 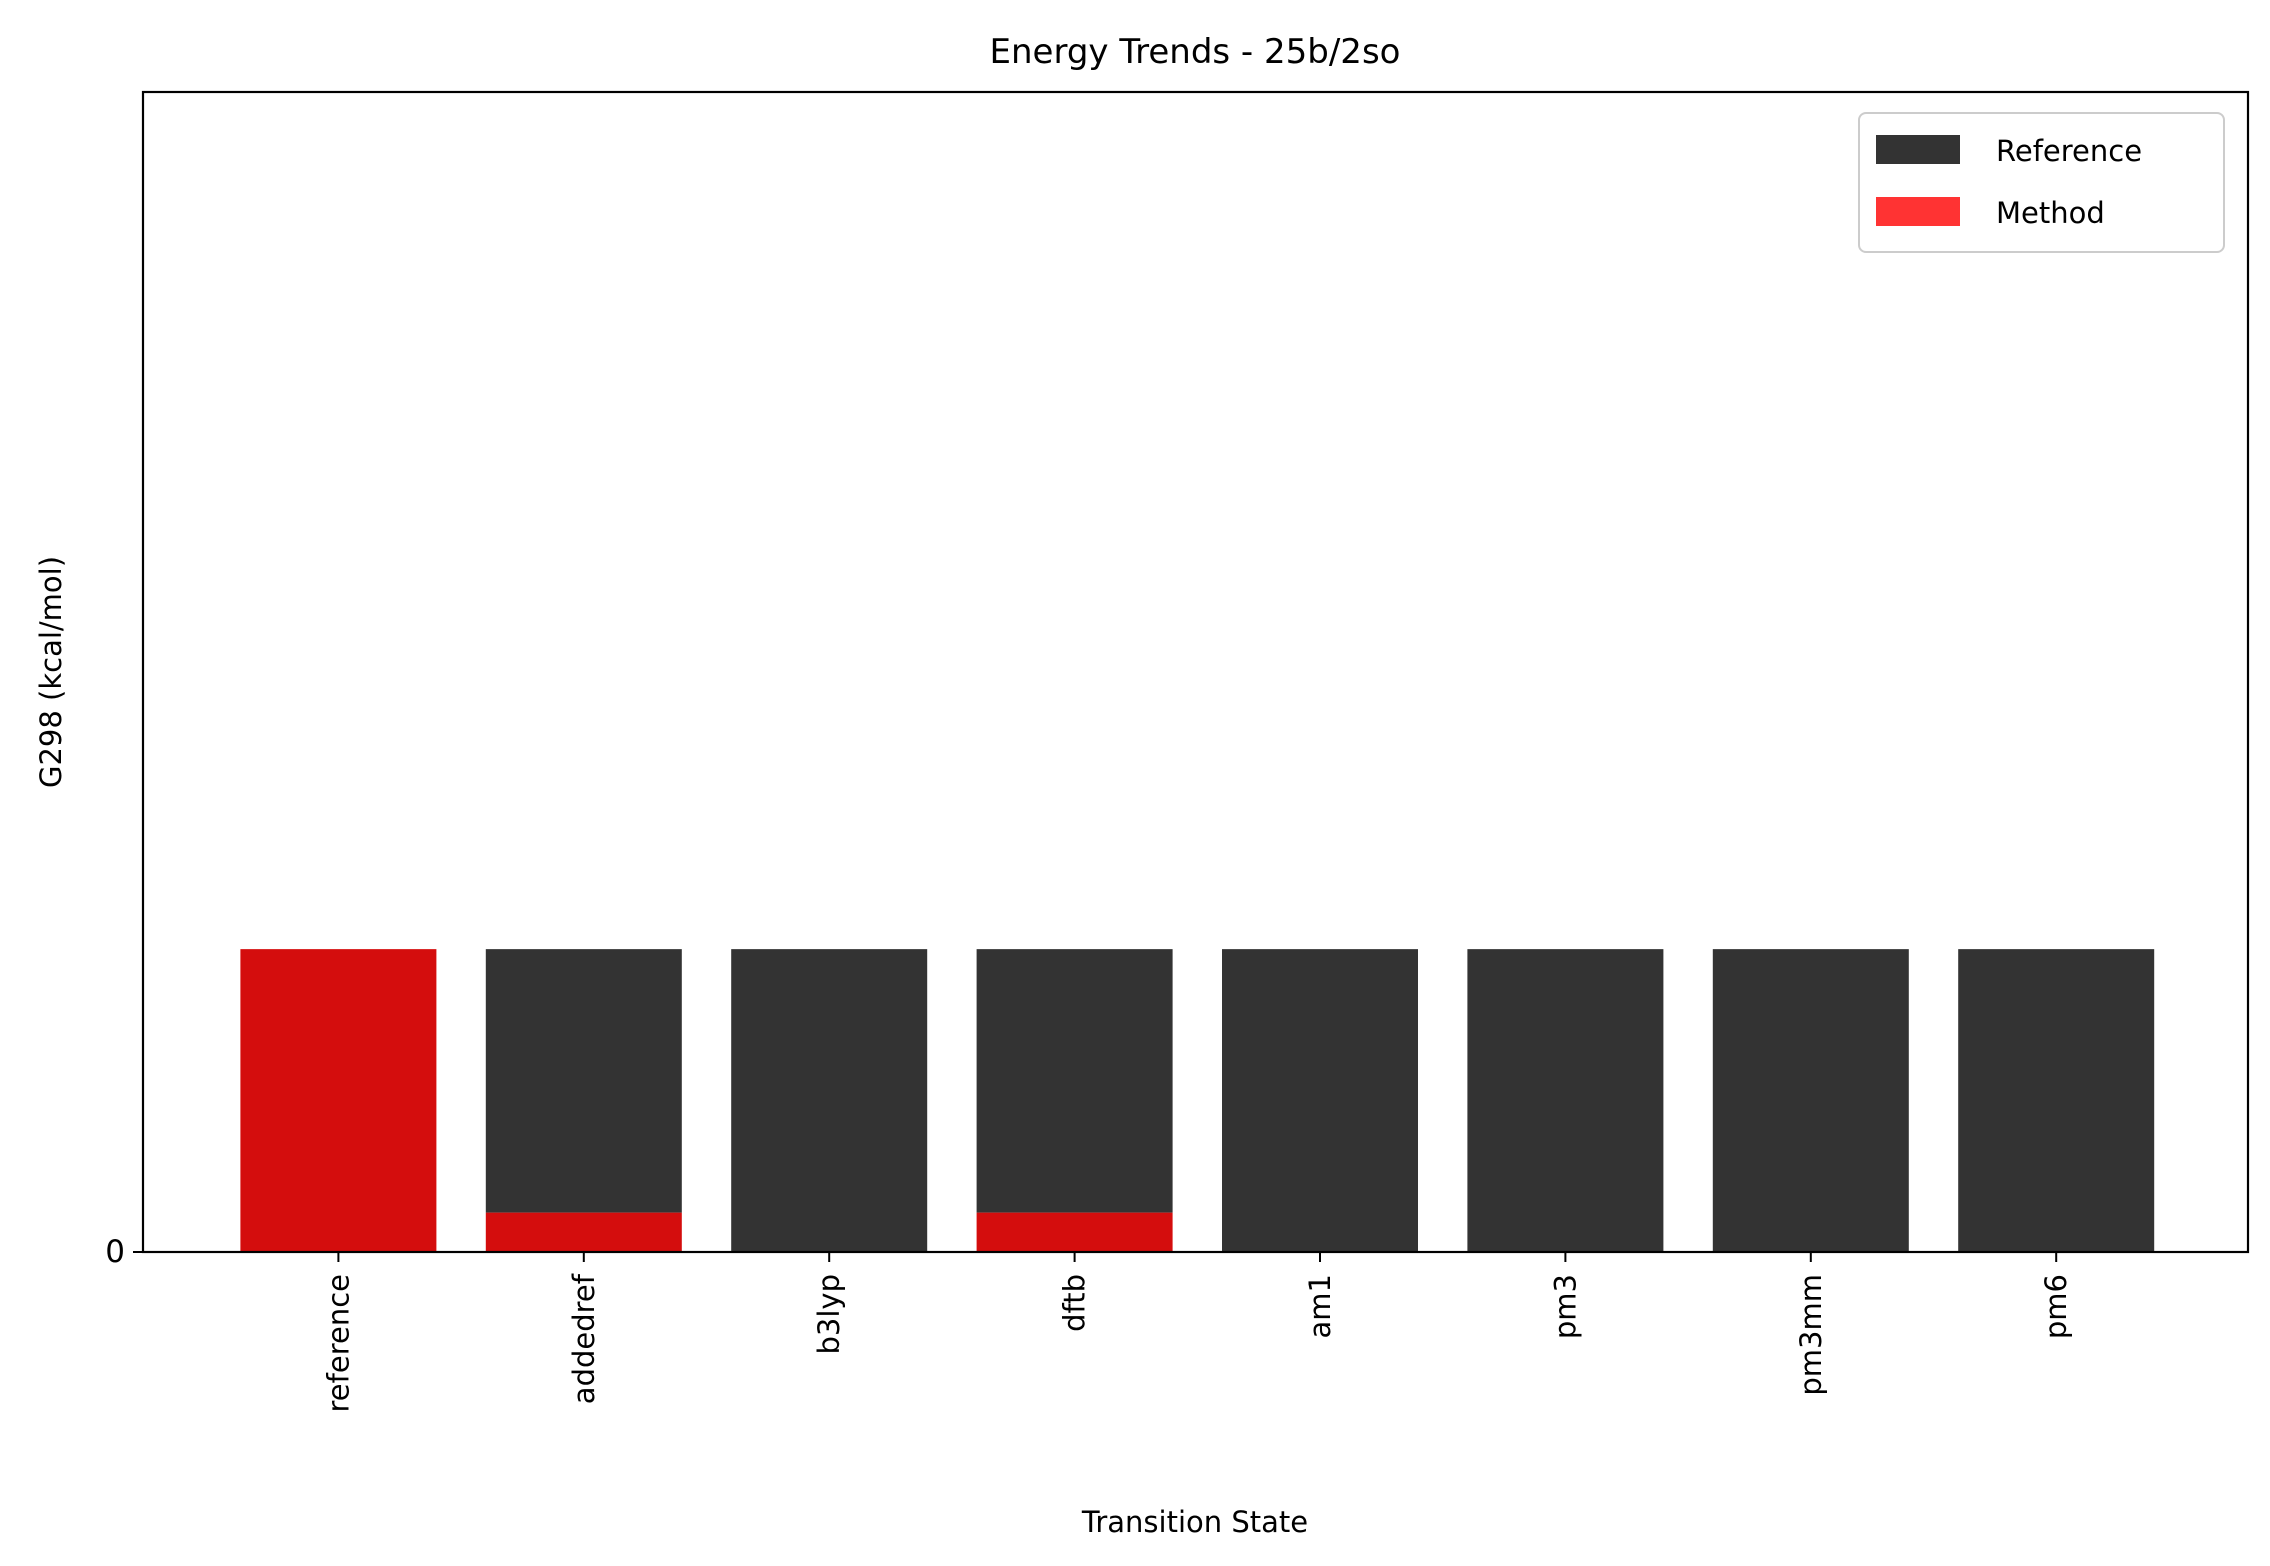 I want to click on x-tick-label-b3lyp: b3lyp, so click(x=829, y=1314).